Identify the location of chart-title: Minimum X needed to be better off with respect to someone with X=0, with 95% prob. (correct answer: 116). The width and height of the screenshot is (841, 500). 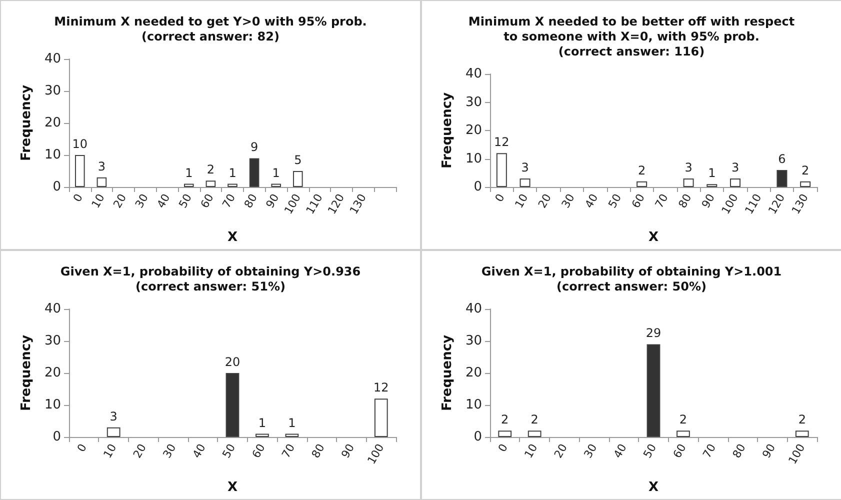
(631, 36).